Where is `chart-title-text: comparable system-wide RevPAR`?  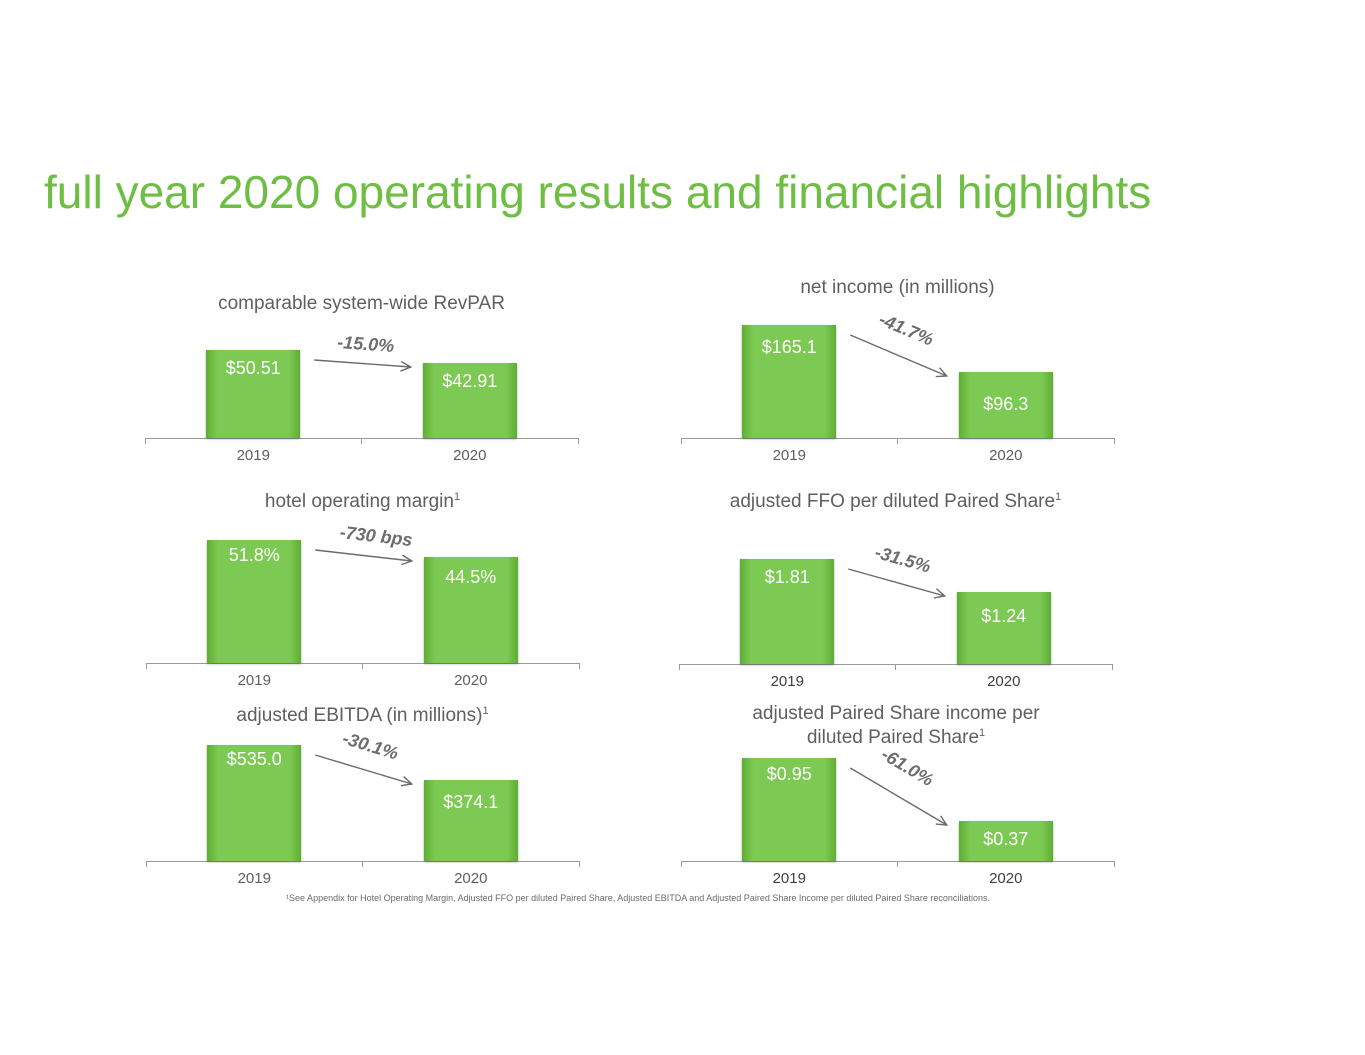
chart-title-text: comparable system-wide RevPAR is located at coordinates (361, 303).